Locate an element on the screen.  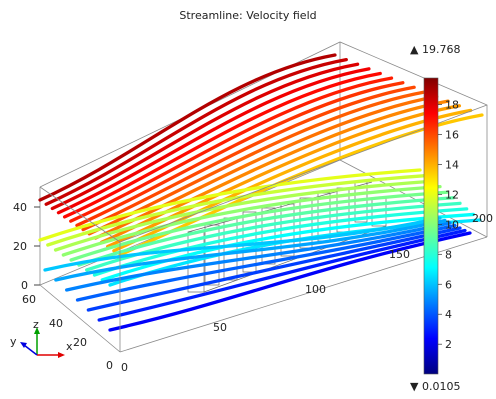
colorbar-max-label: ▲ 19.768 is located at coordinates (435, 49).